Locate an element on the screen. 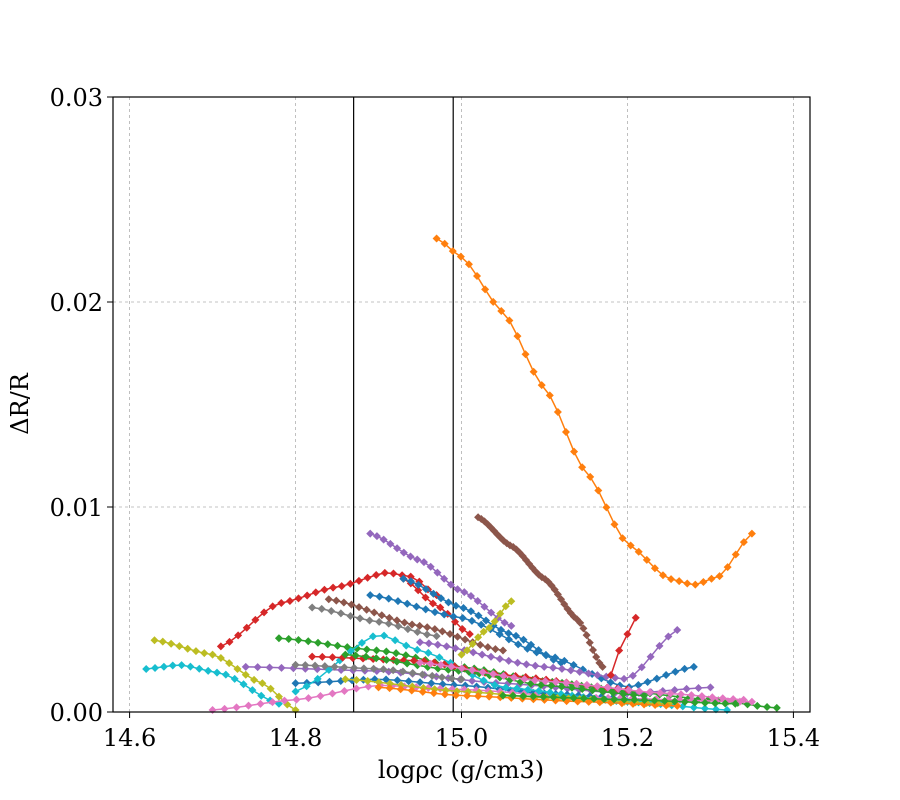 The width and height of the screenshot is (900, 800). series-s8 is located at coordinates (374, 622).